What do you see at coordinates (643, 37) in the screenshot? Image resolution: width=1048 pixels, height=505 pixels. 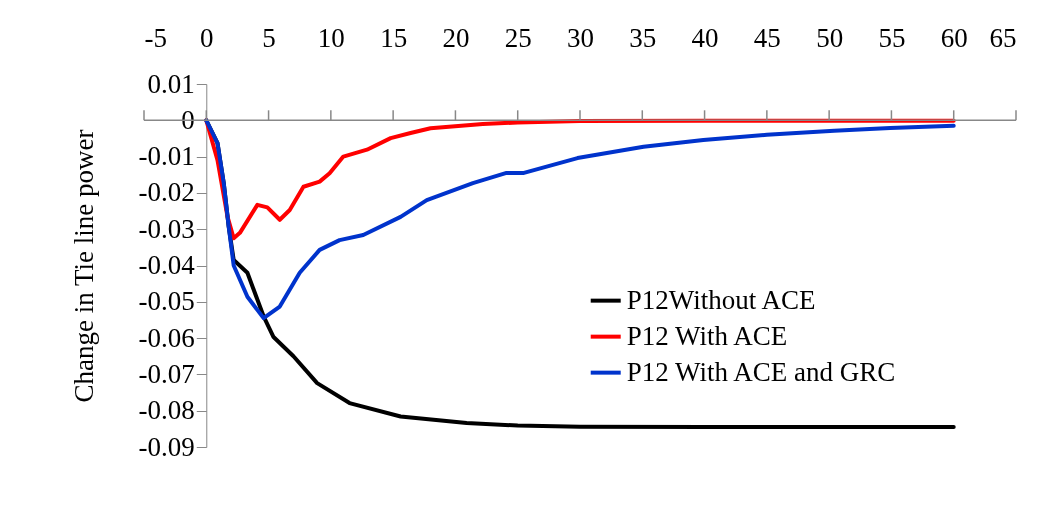 I see `x-tick-label: 35` at bounding box center [643, 37].